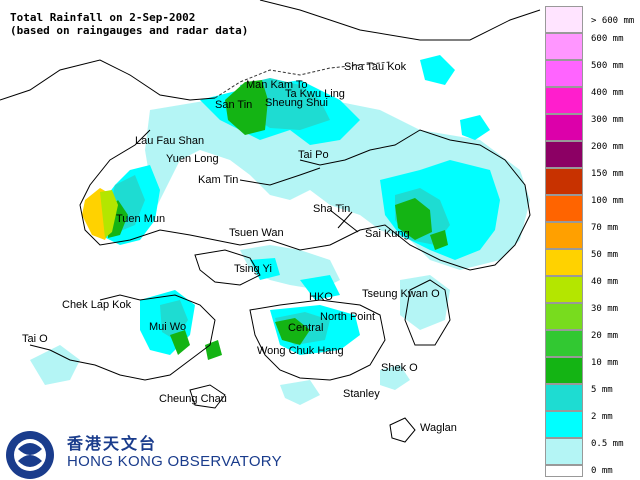 The image size is (640, 480). I want to click on legend-label-300: 300 mm, so click(607, 120).